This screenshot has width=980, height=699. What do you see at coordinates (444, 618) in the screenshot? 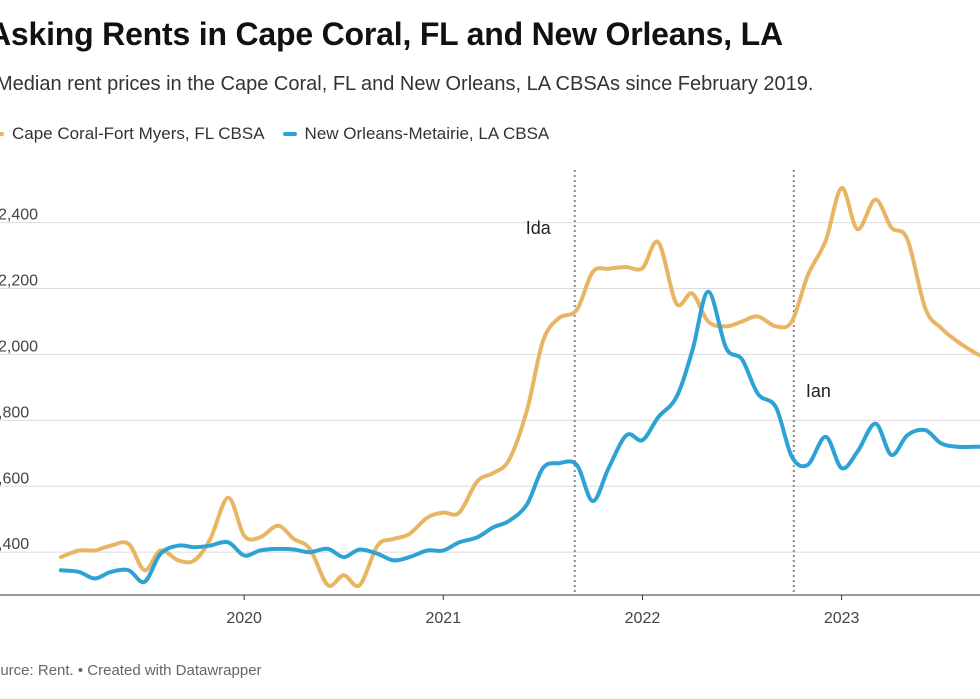
I see `x-tick-label: 2021` at bounding box center [444, 618].